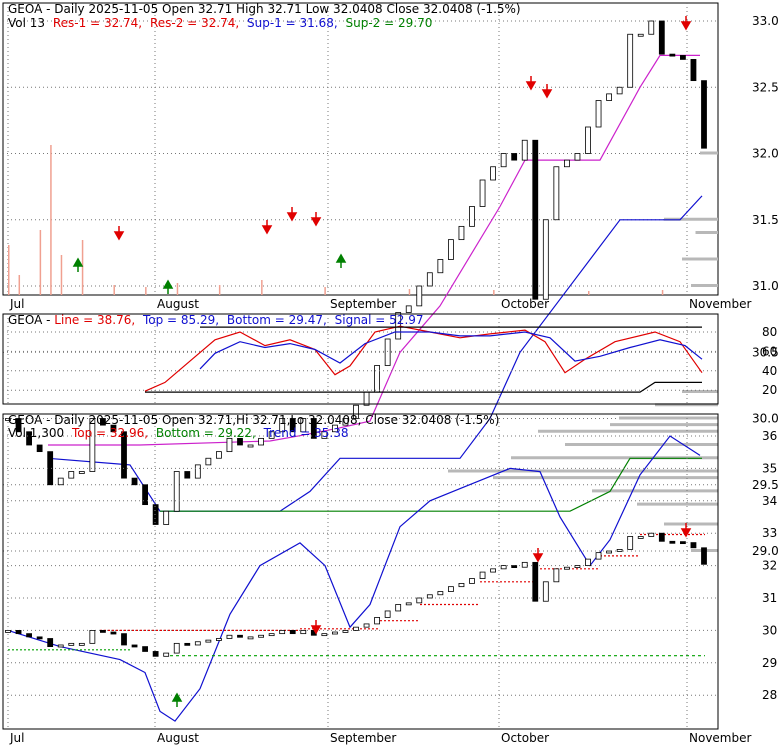 This screenshot has width=780, height=745. I want to click on price-y-tick: 32.0, so click(765, 154).